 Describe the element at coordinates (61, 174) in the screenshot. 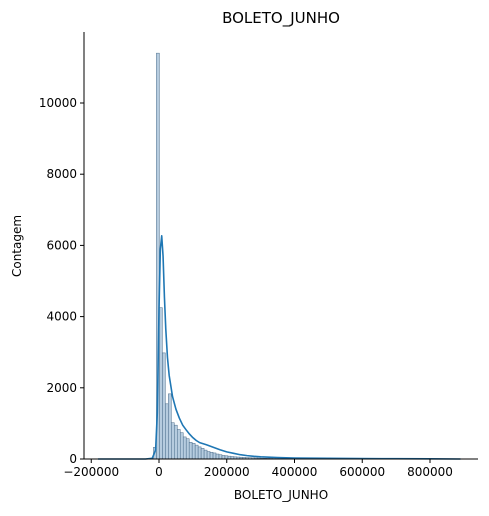

I see `y-tick-label: 8000` at that location.